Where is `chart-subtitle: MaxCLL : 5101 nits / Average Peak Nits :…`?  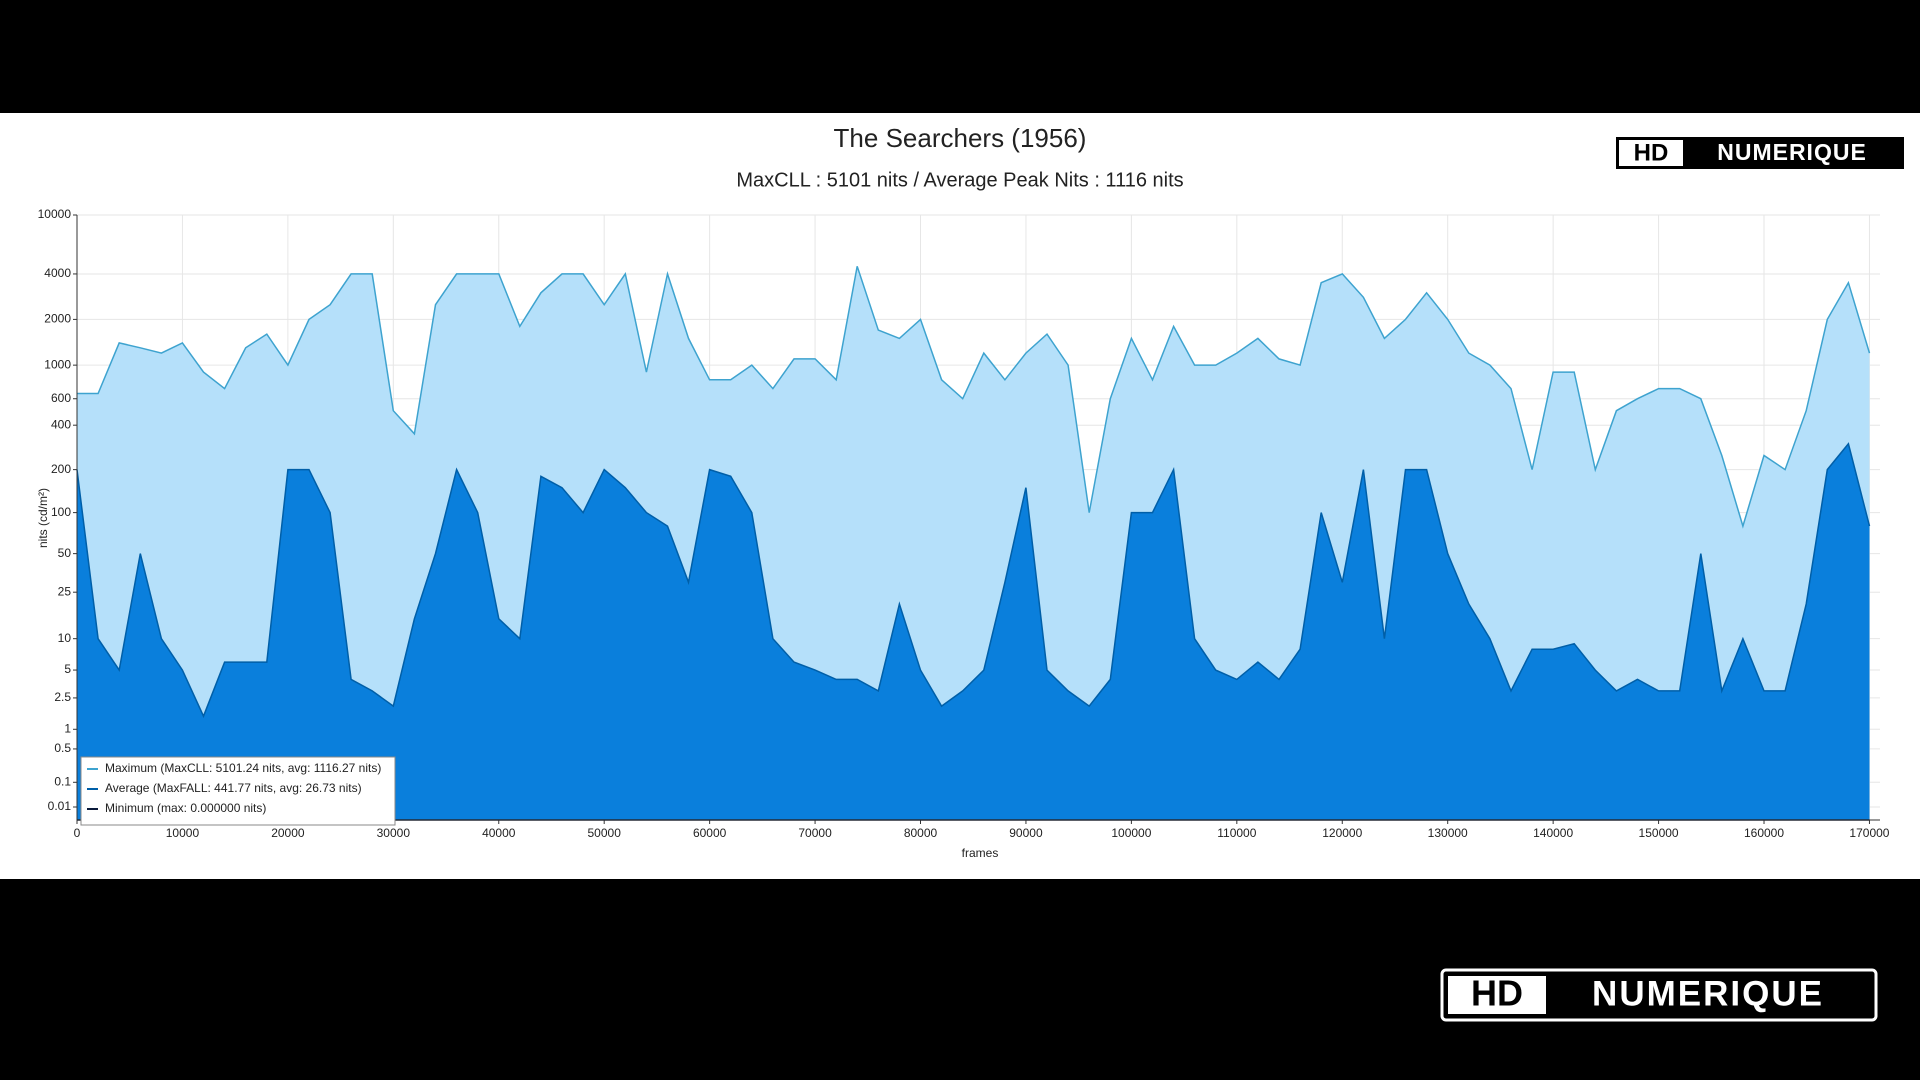
chart-subtitle: MaxCLL : 5101 nits / Average Peak Nits :… is located at coordinates (959, 180).